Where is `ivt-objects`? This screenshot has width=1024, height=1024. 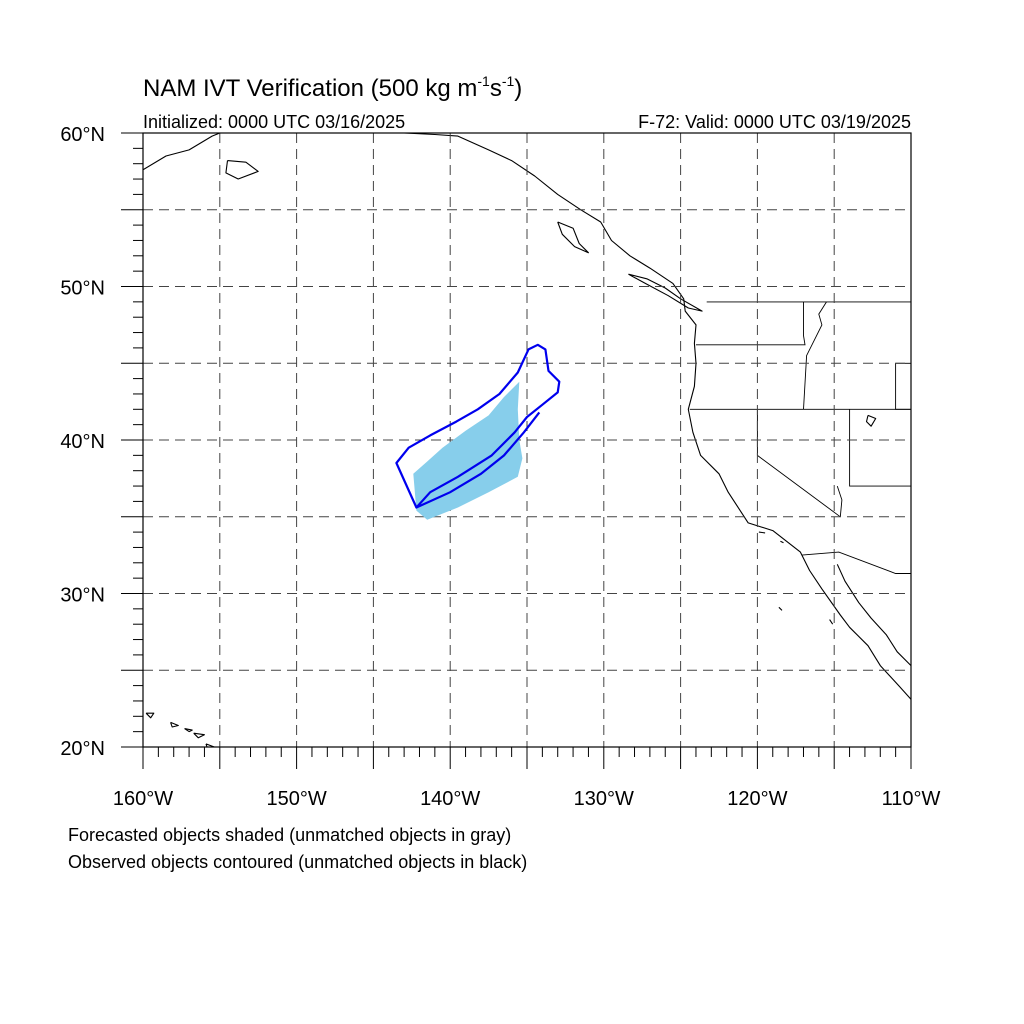 ivt-objects is located at coordinates (478, 431).